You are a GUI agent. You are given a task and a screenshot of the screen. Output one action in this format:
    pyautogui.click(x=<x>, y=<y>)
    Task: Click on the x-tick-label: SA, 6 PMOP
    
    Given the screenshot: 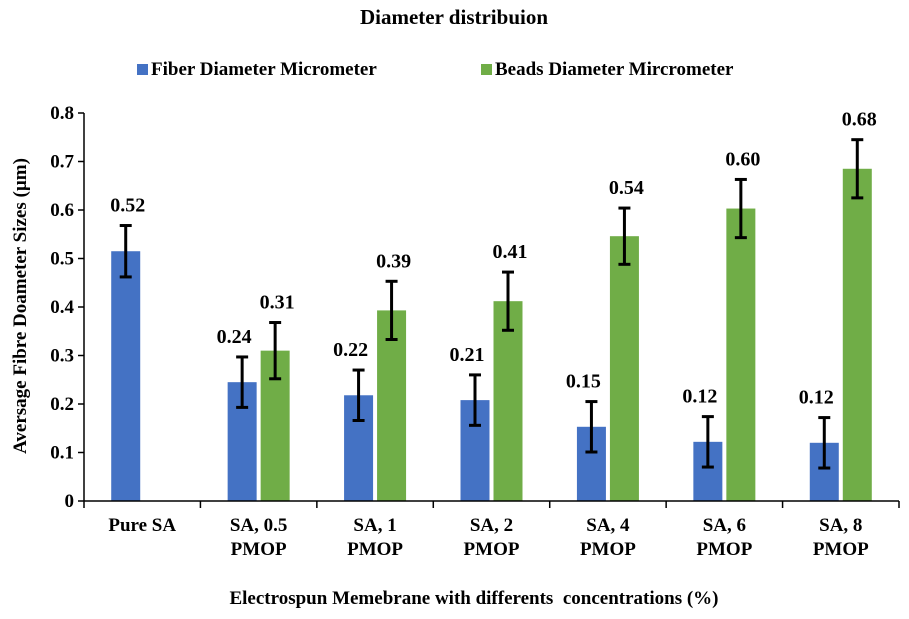 What is the action you would take?
    pyautogui.click(x=724, y=537)
    